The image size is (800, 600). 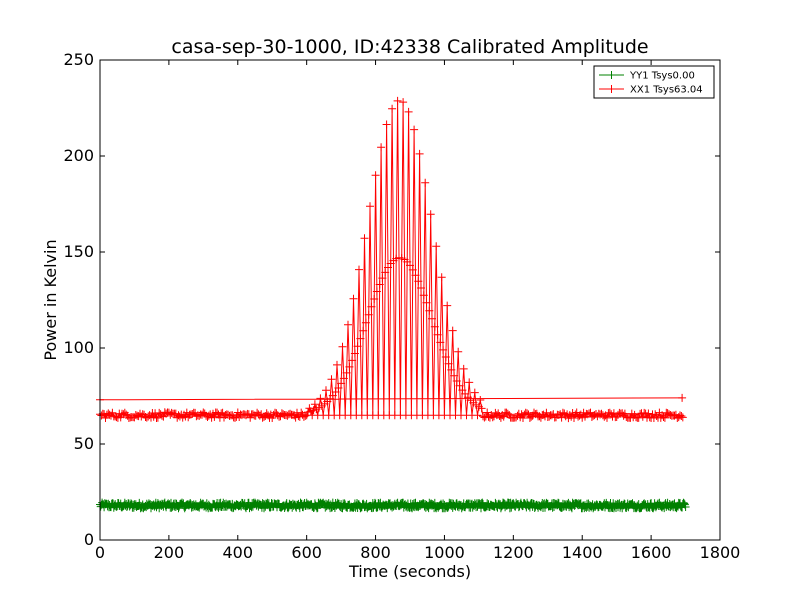 What do you see at coordinates (169, 552) in the screenshot?
I see `x-tick-label: 200` at bounding box center [169, 552].